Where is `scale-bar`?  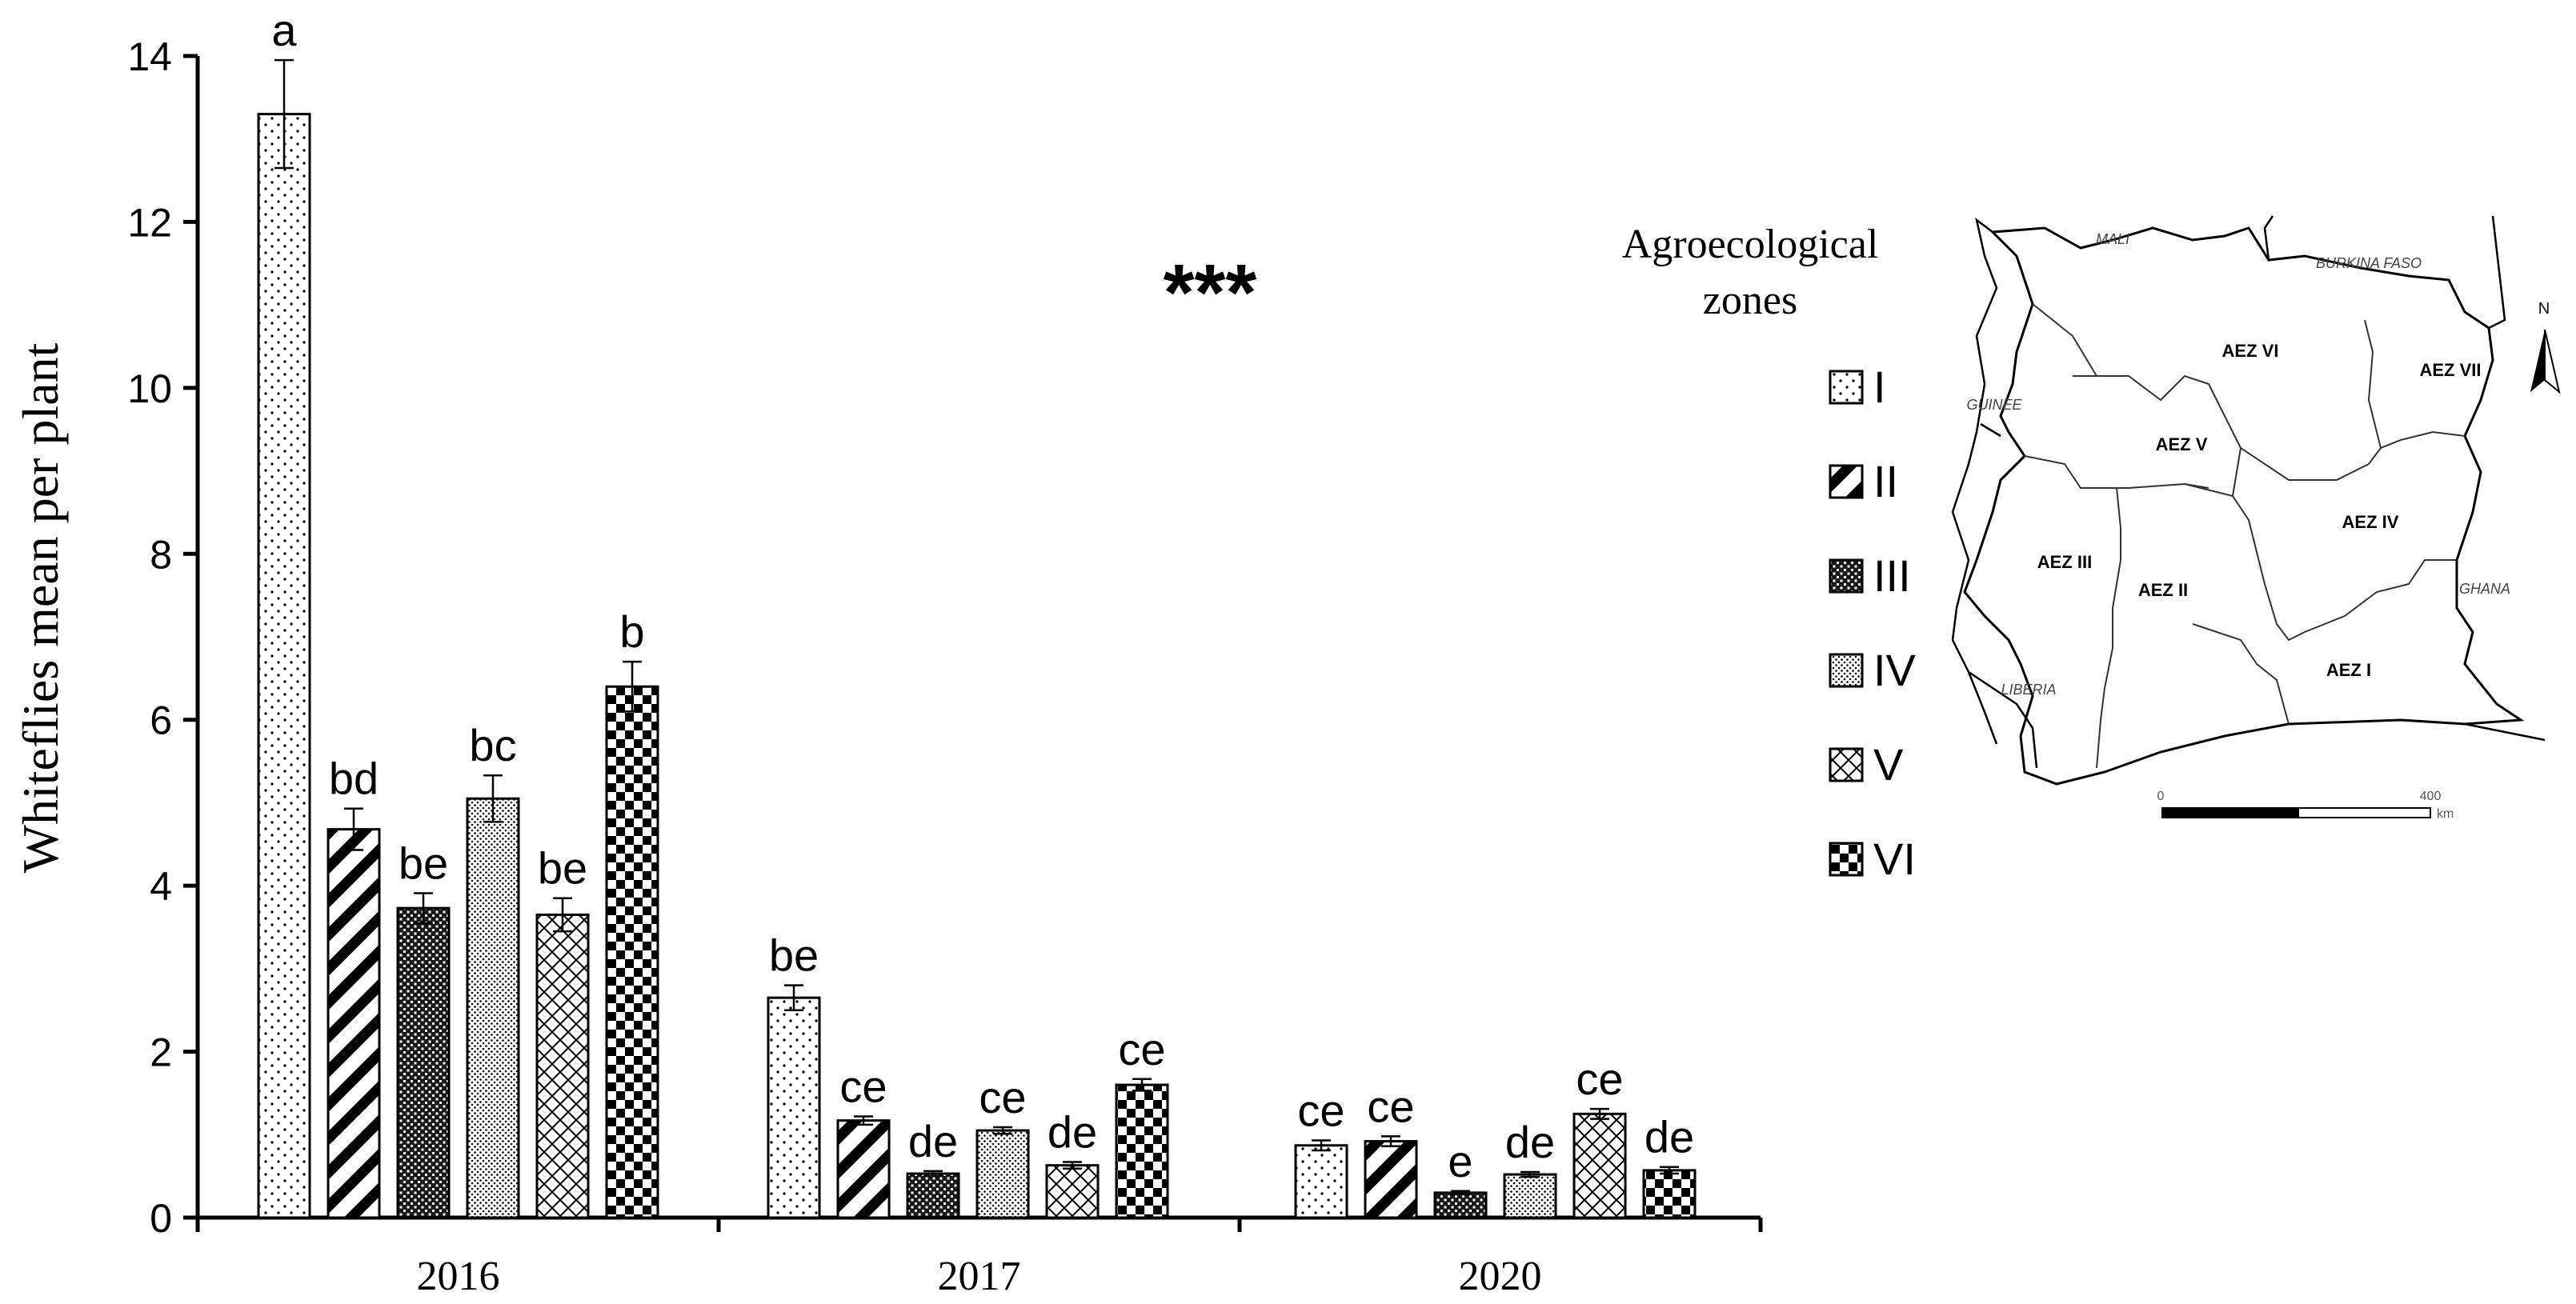
scale-bar is located at coordinates (2296, 812).